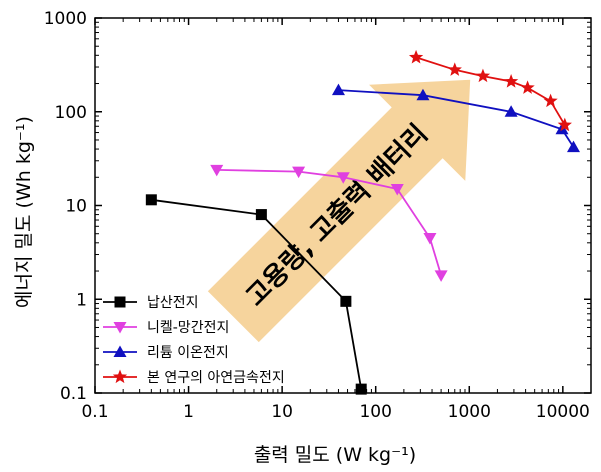 This screenshot has height=472, width=601. What do you see at coordinates (188, 353) in the screenshot?
I see `legend-label: 리튬 이온전지` at bounding box center [188, 353].